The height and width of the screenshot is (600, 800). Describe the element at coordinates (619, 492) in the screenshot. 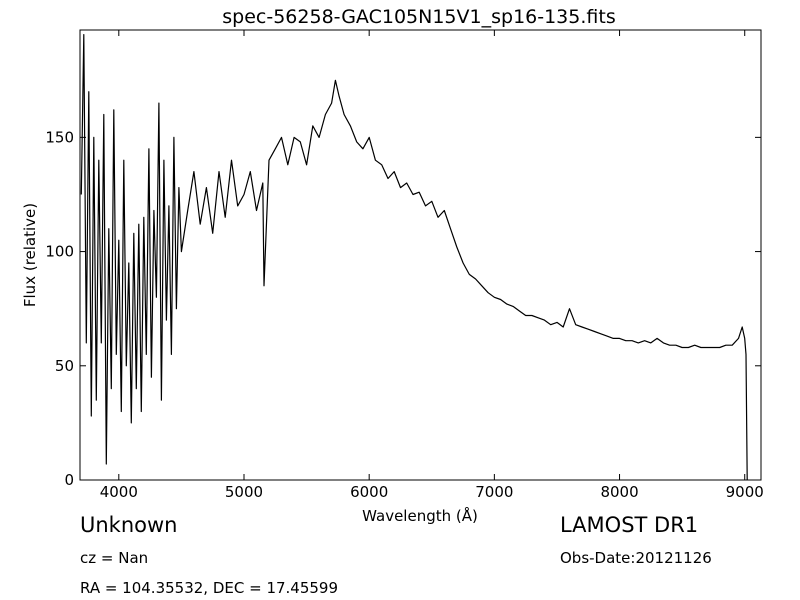

I see `x-tick-label: 8000` at that location.